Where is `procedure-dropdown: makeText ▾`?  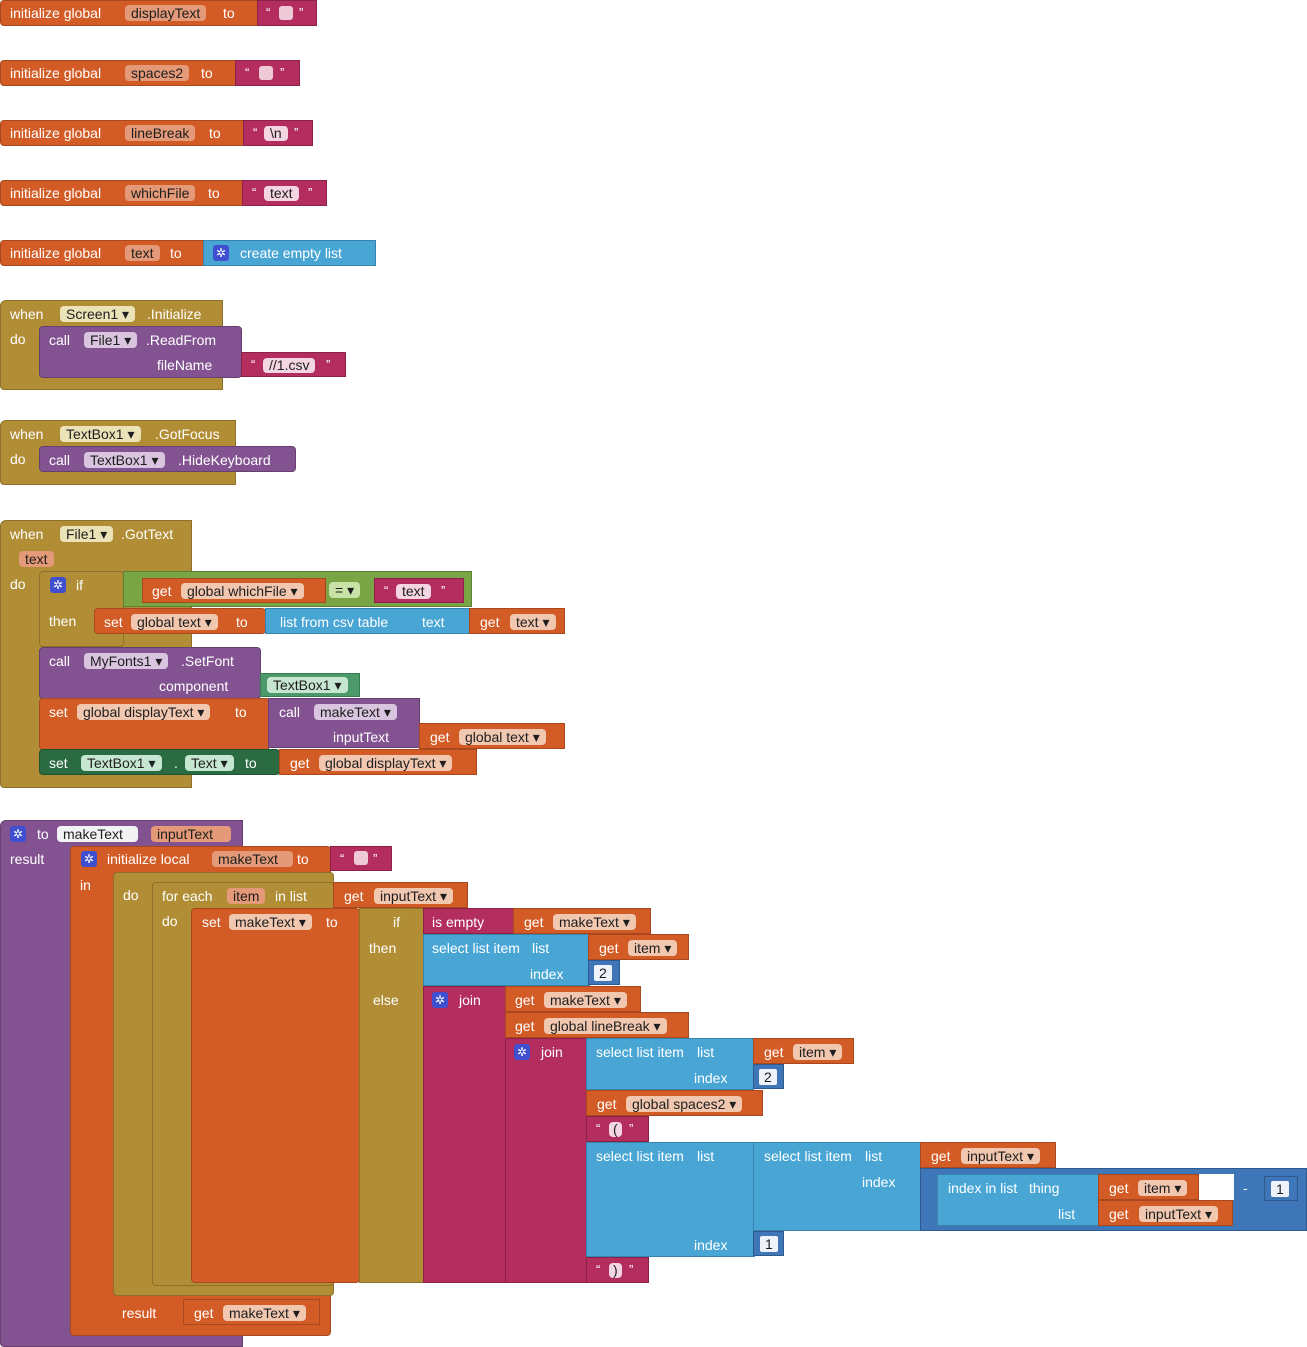
procedure-dropdown: makeText ▾ is located at coordinates (355, 712).